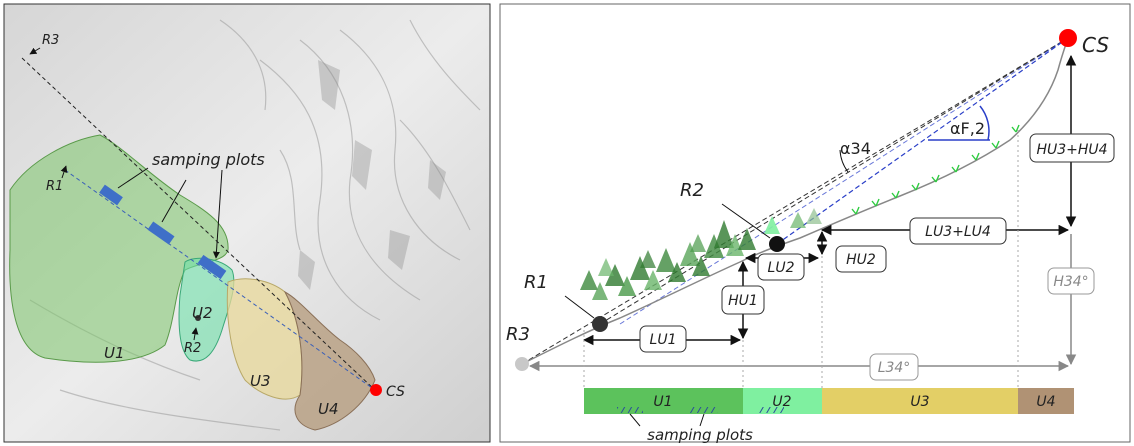 The image size is (1134, 446). What do you see at coordinates (777, 244) in the screenshot?
I see `point-r2` at bounding box center [777, 244].